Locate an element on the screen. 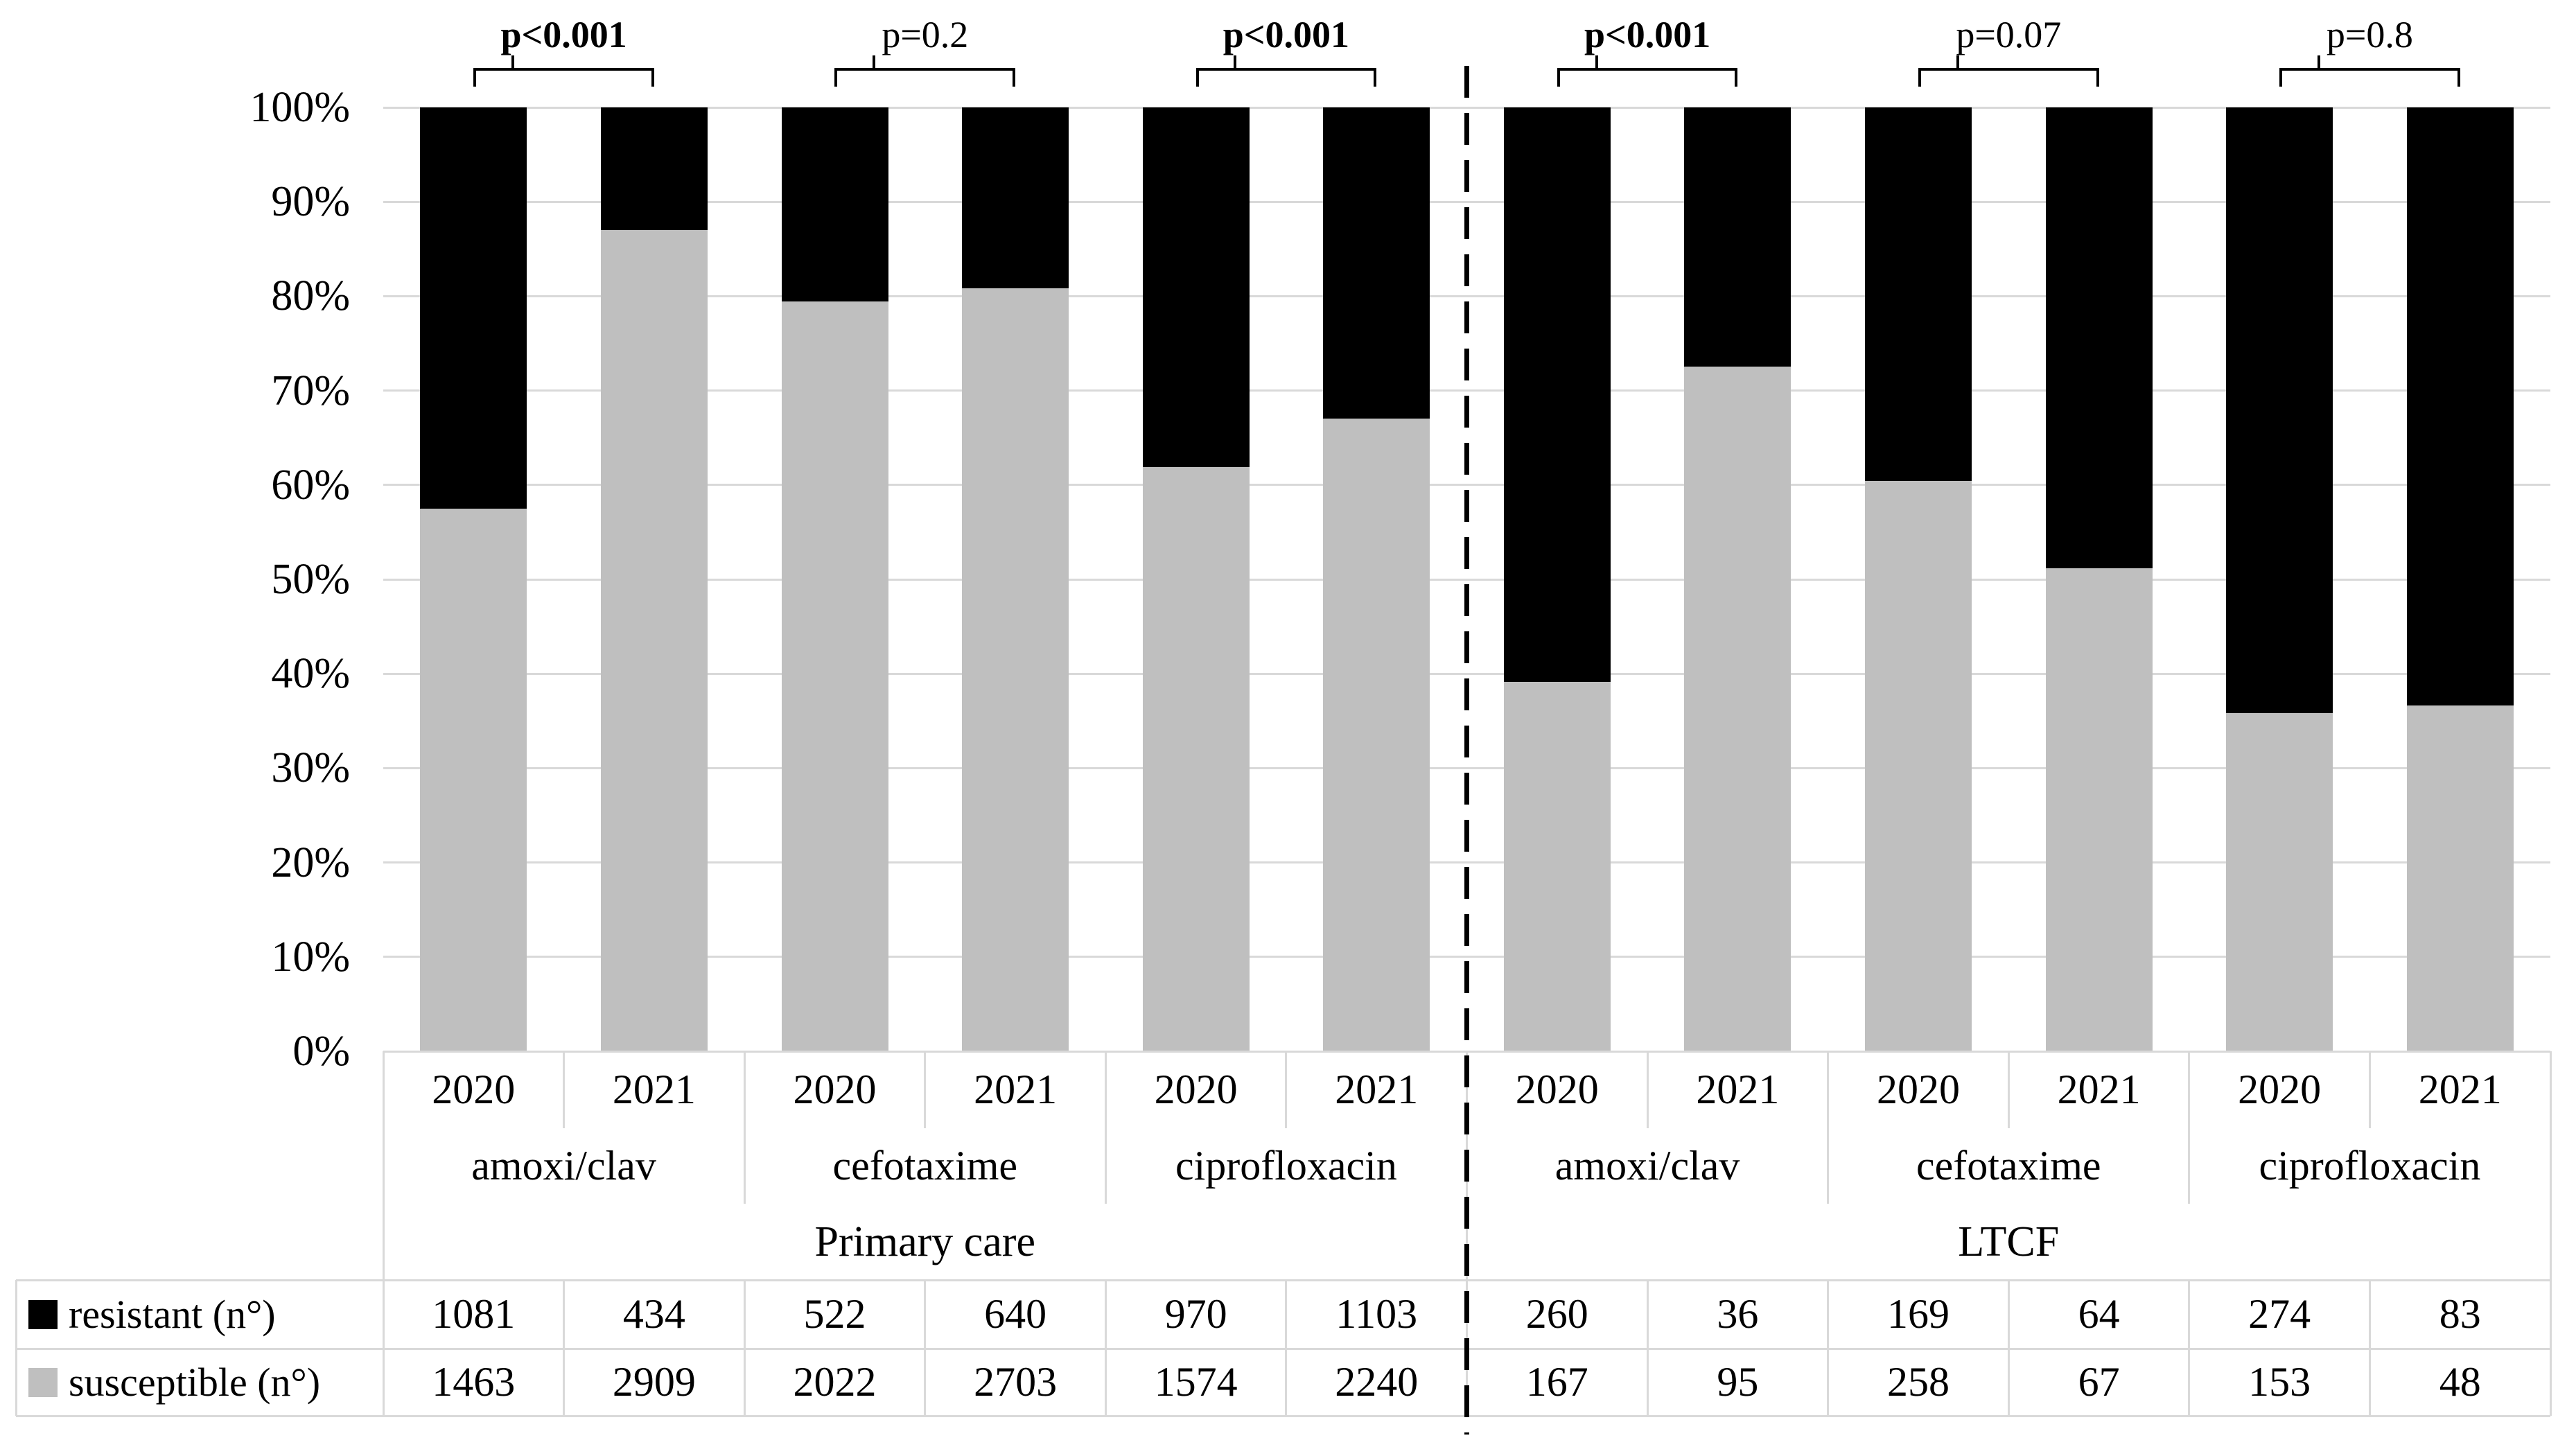 The width and height of the screenshot is (2567, 1456). y-axis-tick-label: 60% is located at coordinates (310, 485).